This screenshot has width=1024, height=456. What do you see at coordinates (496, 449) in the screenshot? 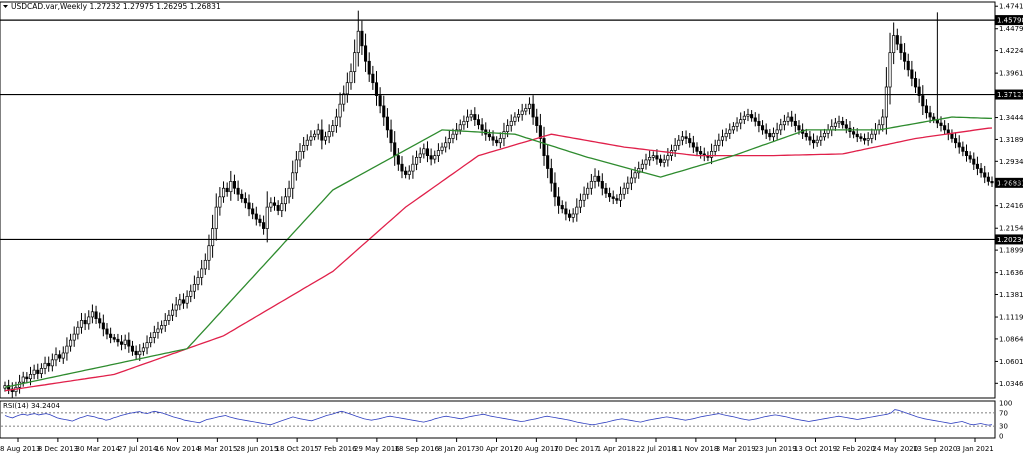
I see `time-tick-label: 30 Apr 2017` at bounding box center [496, 449].